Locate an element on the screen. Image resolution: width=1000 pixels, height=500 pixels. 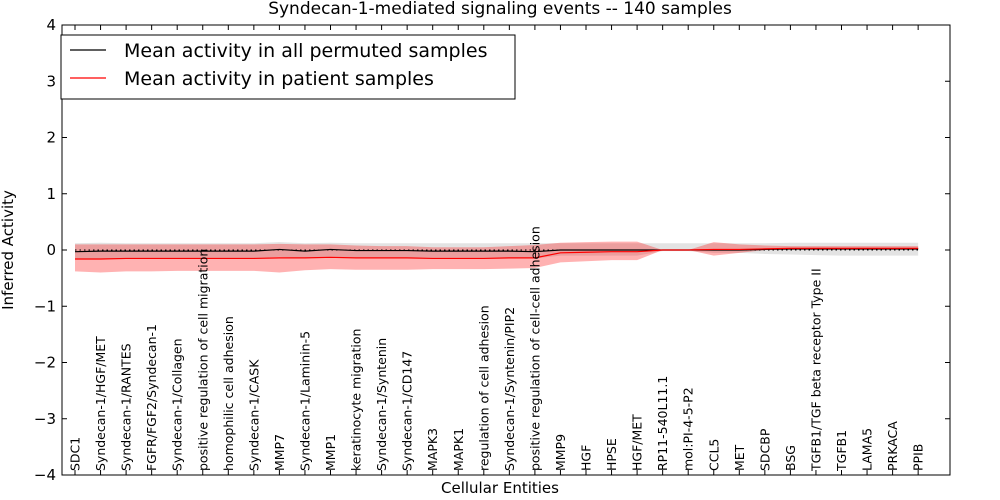
band-permuted is located at coordinates (497, 250).